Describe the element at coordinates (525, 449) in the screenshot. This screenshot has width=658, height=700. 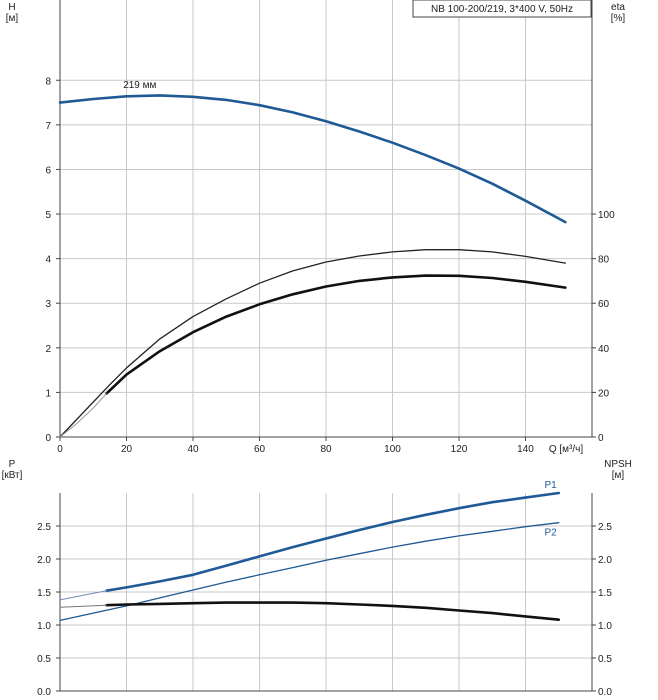
I see `x-tick-label: 140` at that location.